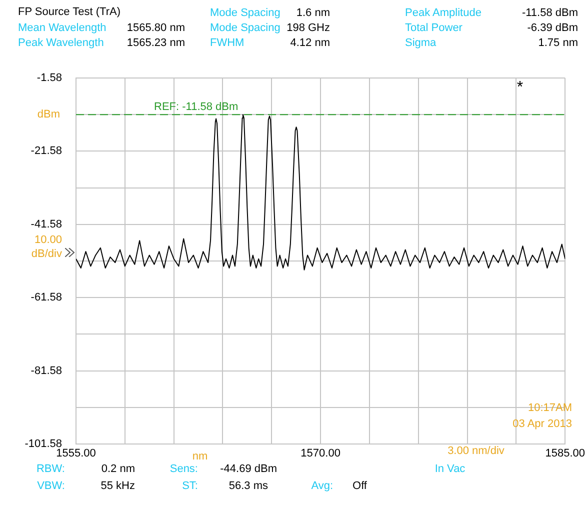  Describe the element at coordinates (190, 486) in the screenshot. I see `text: ST:` at that location.